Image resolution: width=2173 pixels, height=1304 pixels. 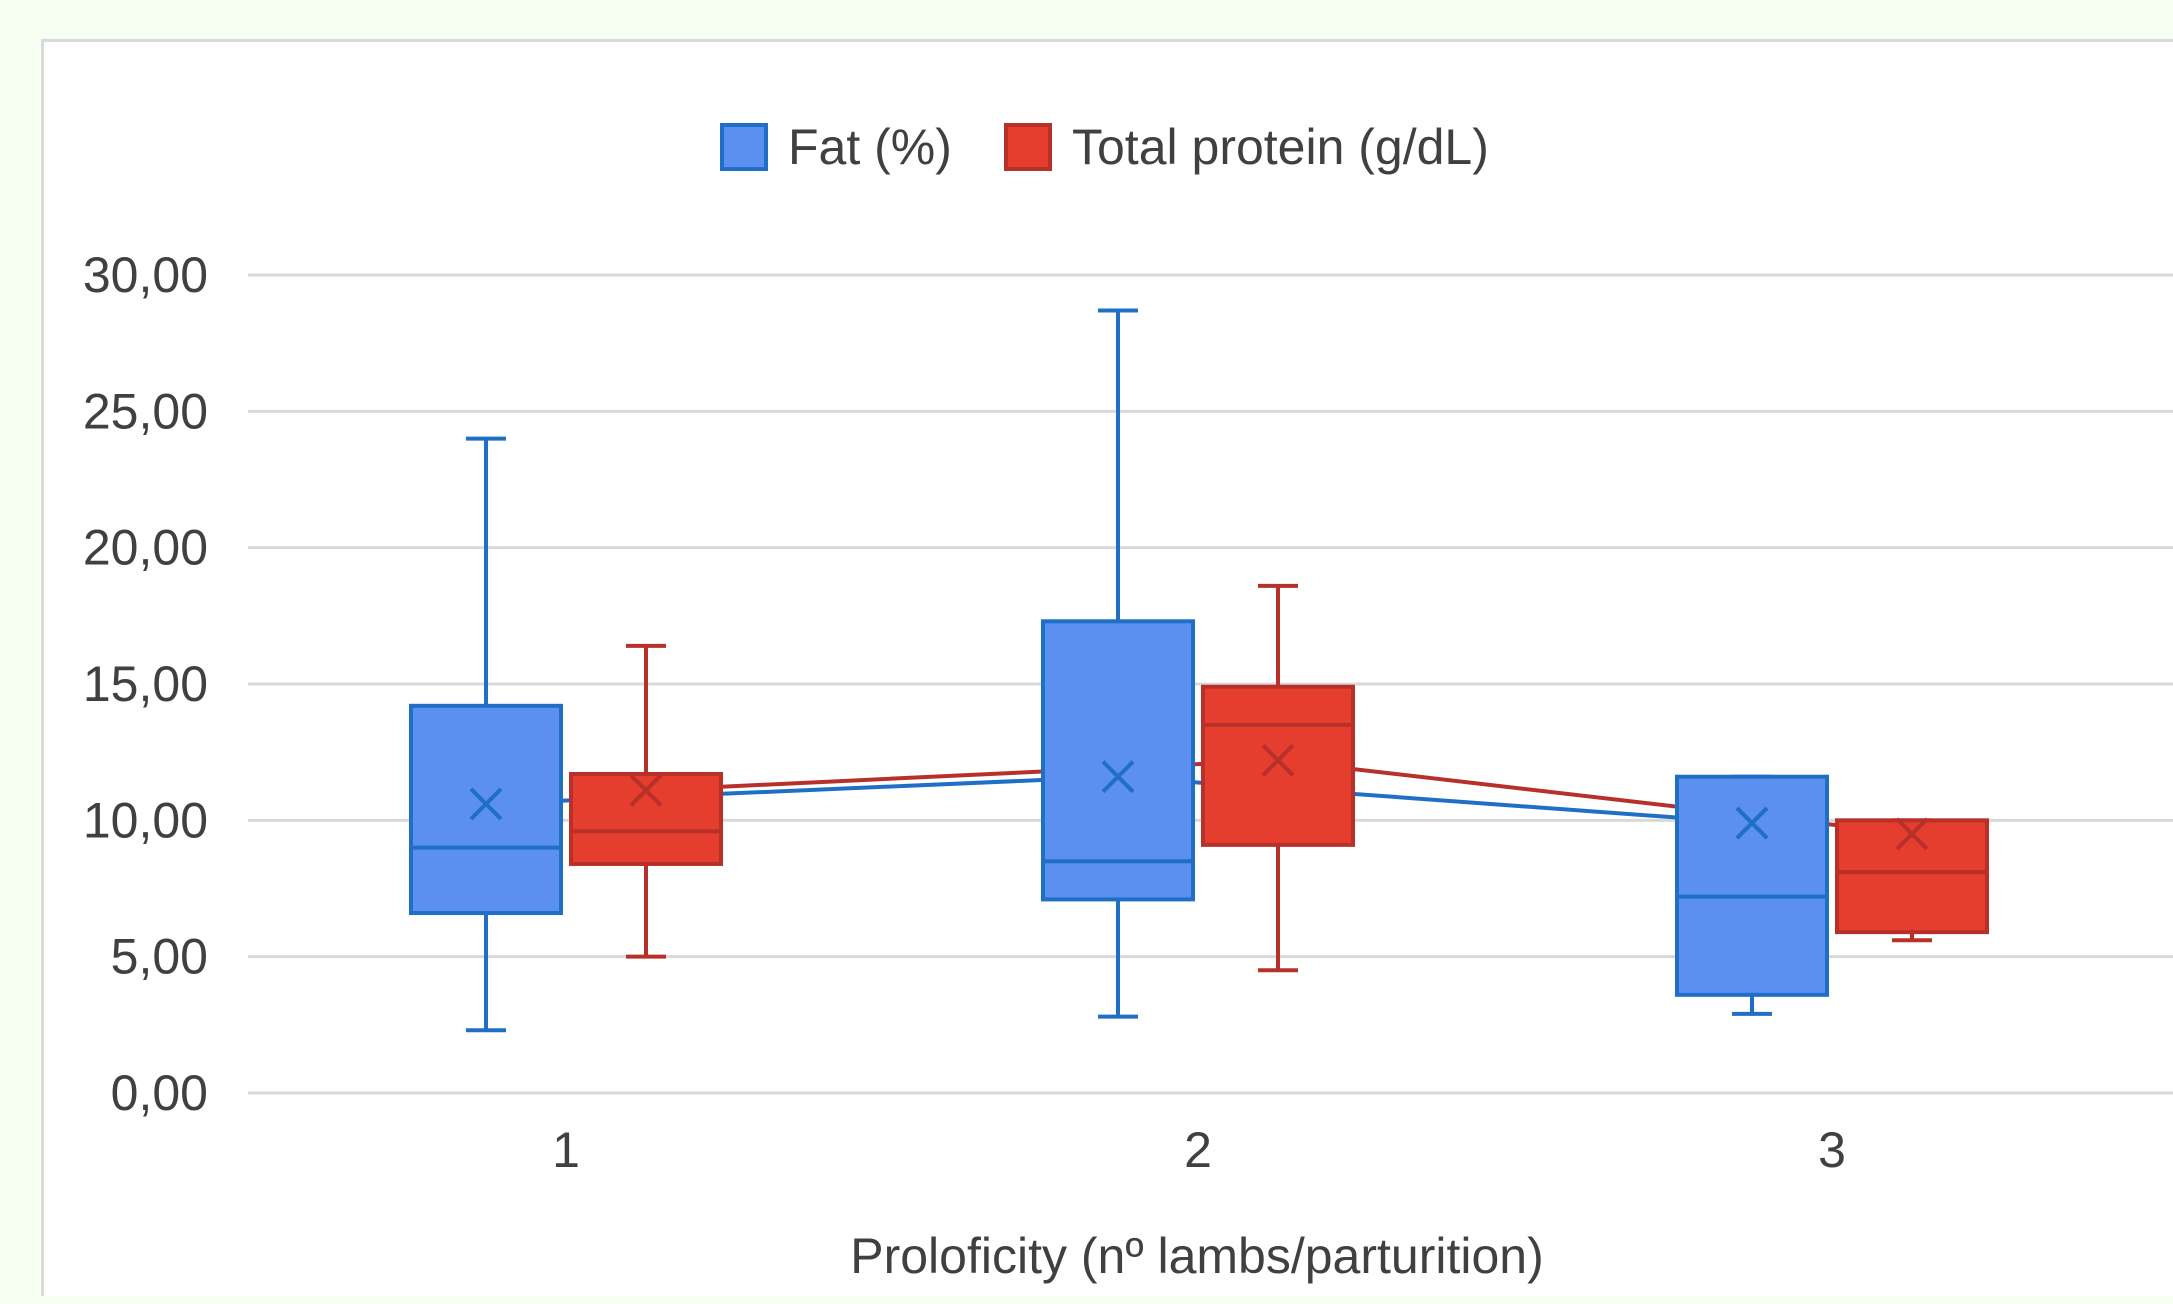 What do you see at coordinates (1196, 1256) in the screenshot?
I see `x-axis-title: Proloficity (nº lambs/parturition)` at bounding box center [1196, 1256].